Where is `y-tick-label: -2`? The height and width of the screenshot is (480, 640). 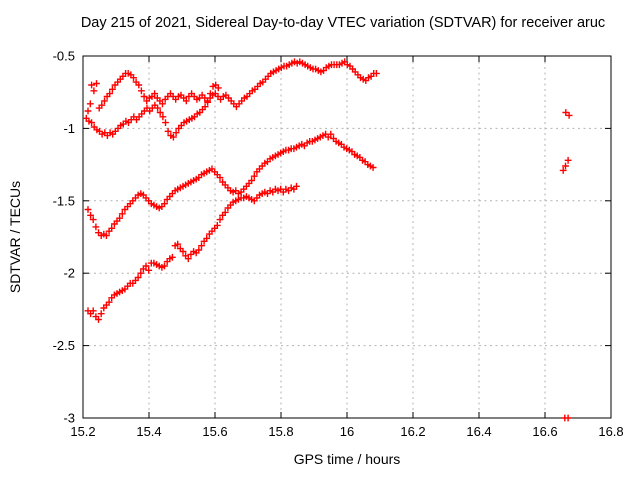
y-tick-label: -2 is located at coordinates (69, 273).